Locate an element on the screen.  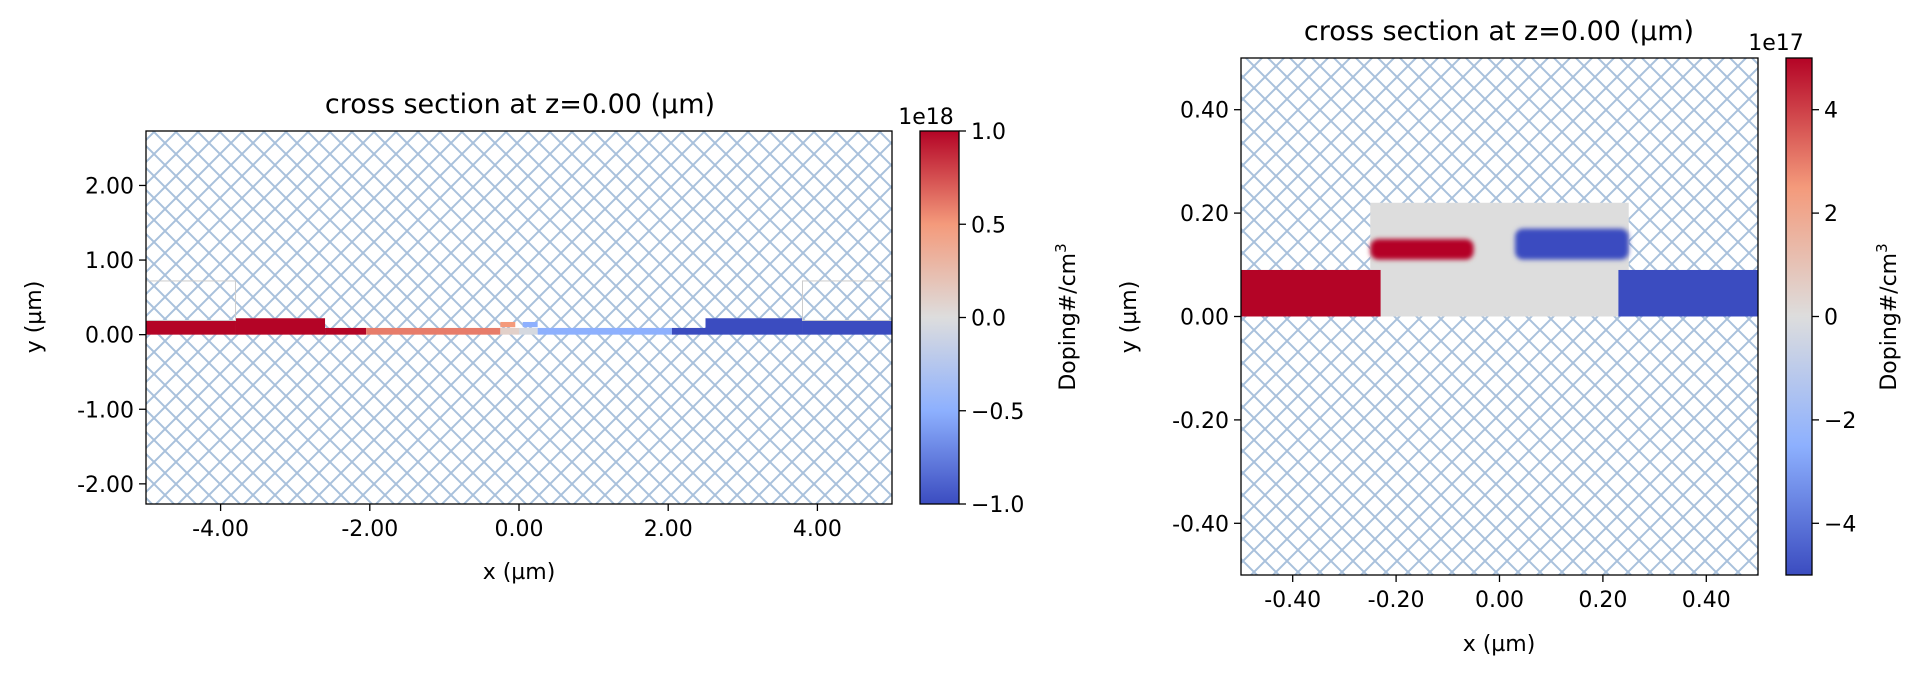
right-xtick-label: 0.20 is located at coordinates (1602, 600).